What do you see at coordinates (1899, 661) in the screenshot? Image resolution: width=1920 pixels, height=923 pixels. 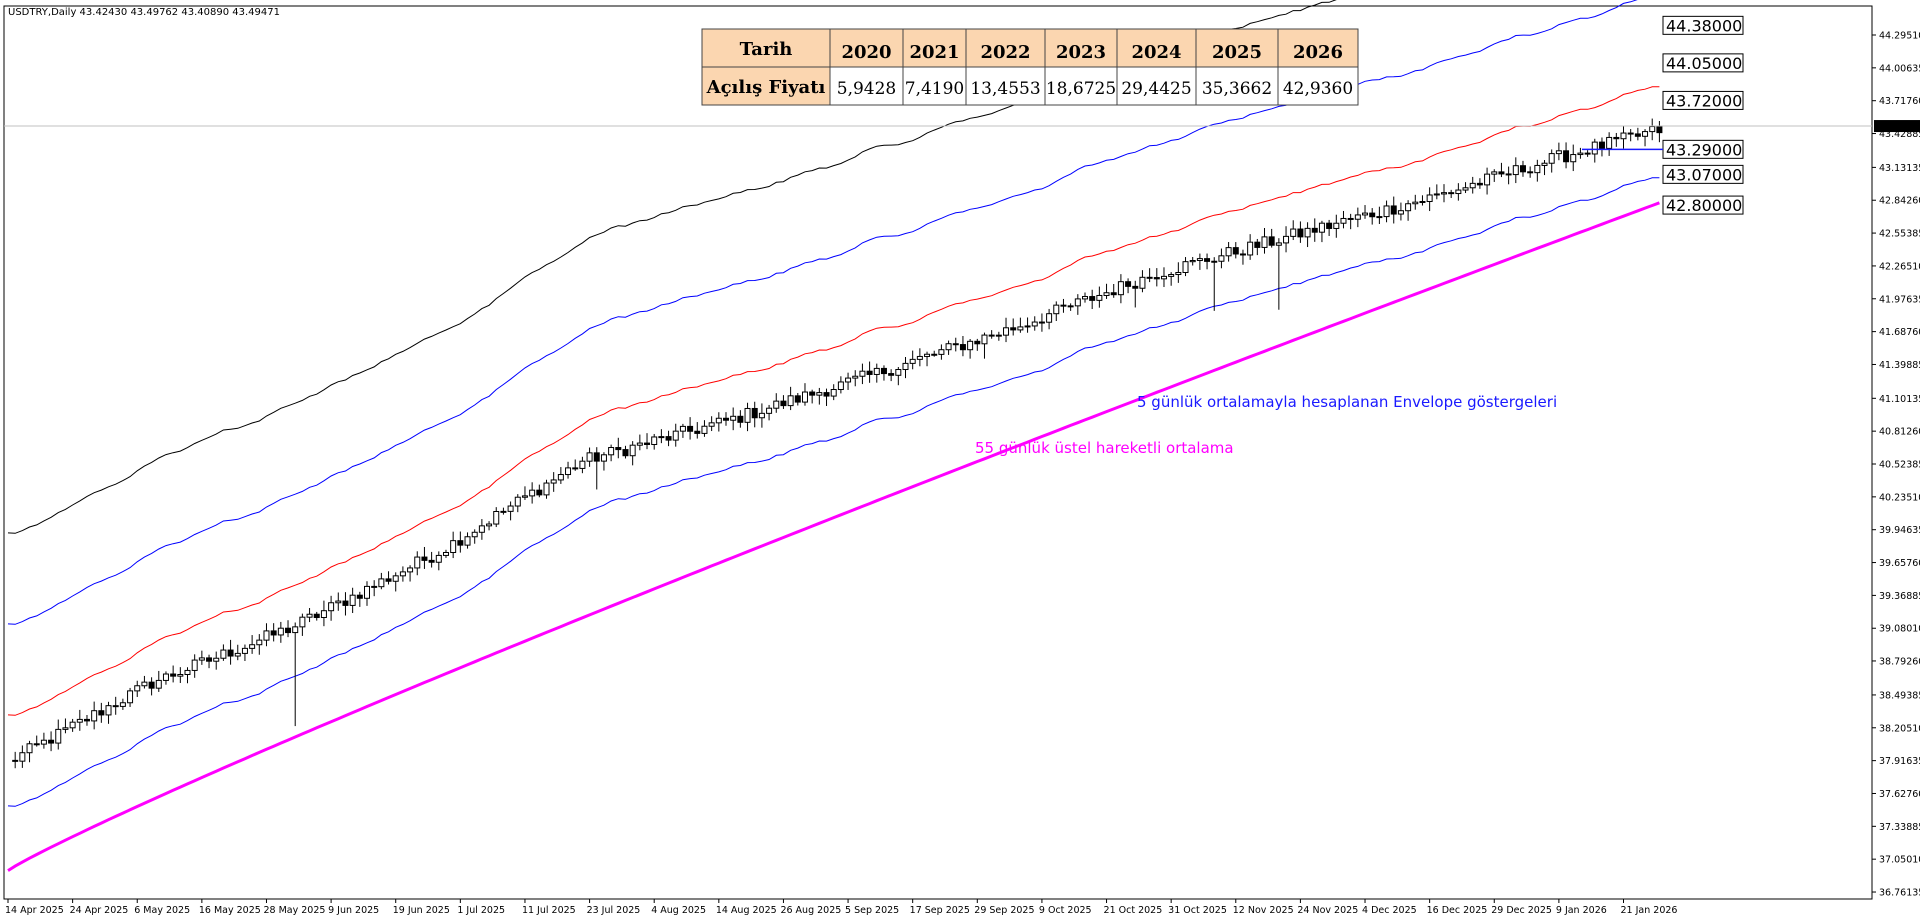 I see `y-tick-label: 38.79260` at bounding box center [1899, 661].